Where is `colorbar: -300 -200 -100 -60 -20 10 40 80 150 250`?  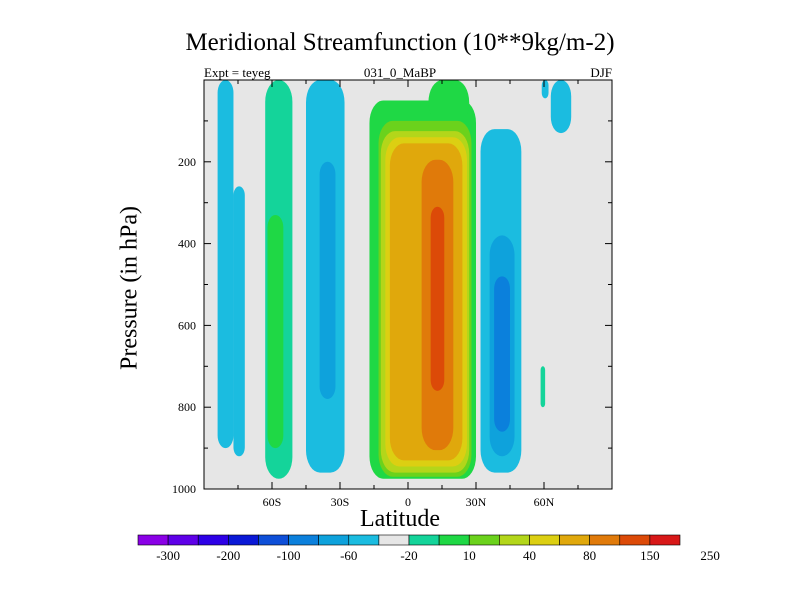 colorbar: -300 -200 -100 -60 -20 10 40 80 150 250 is located at coordinates (428, 548).